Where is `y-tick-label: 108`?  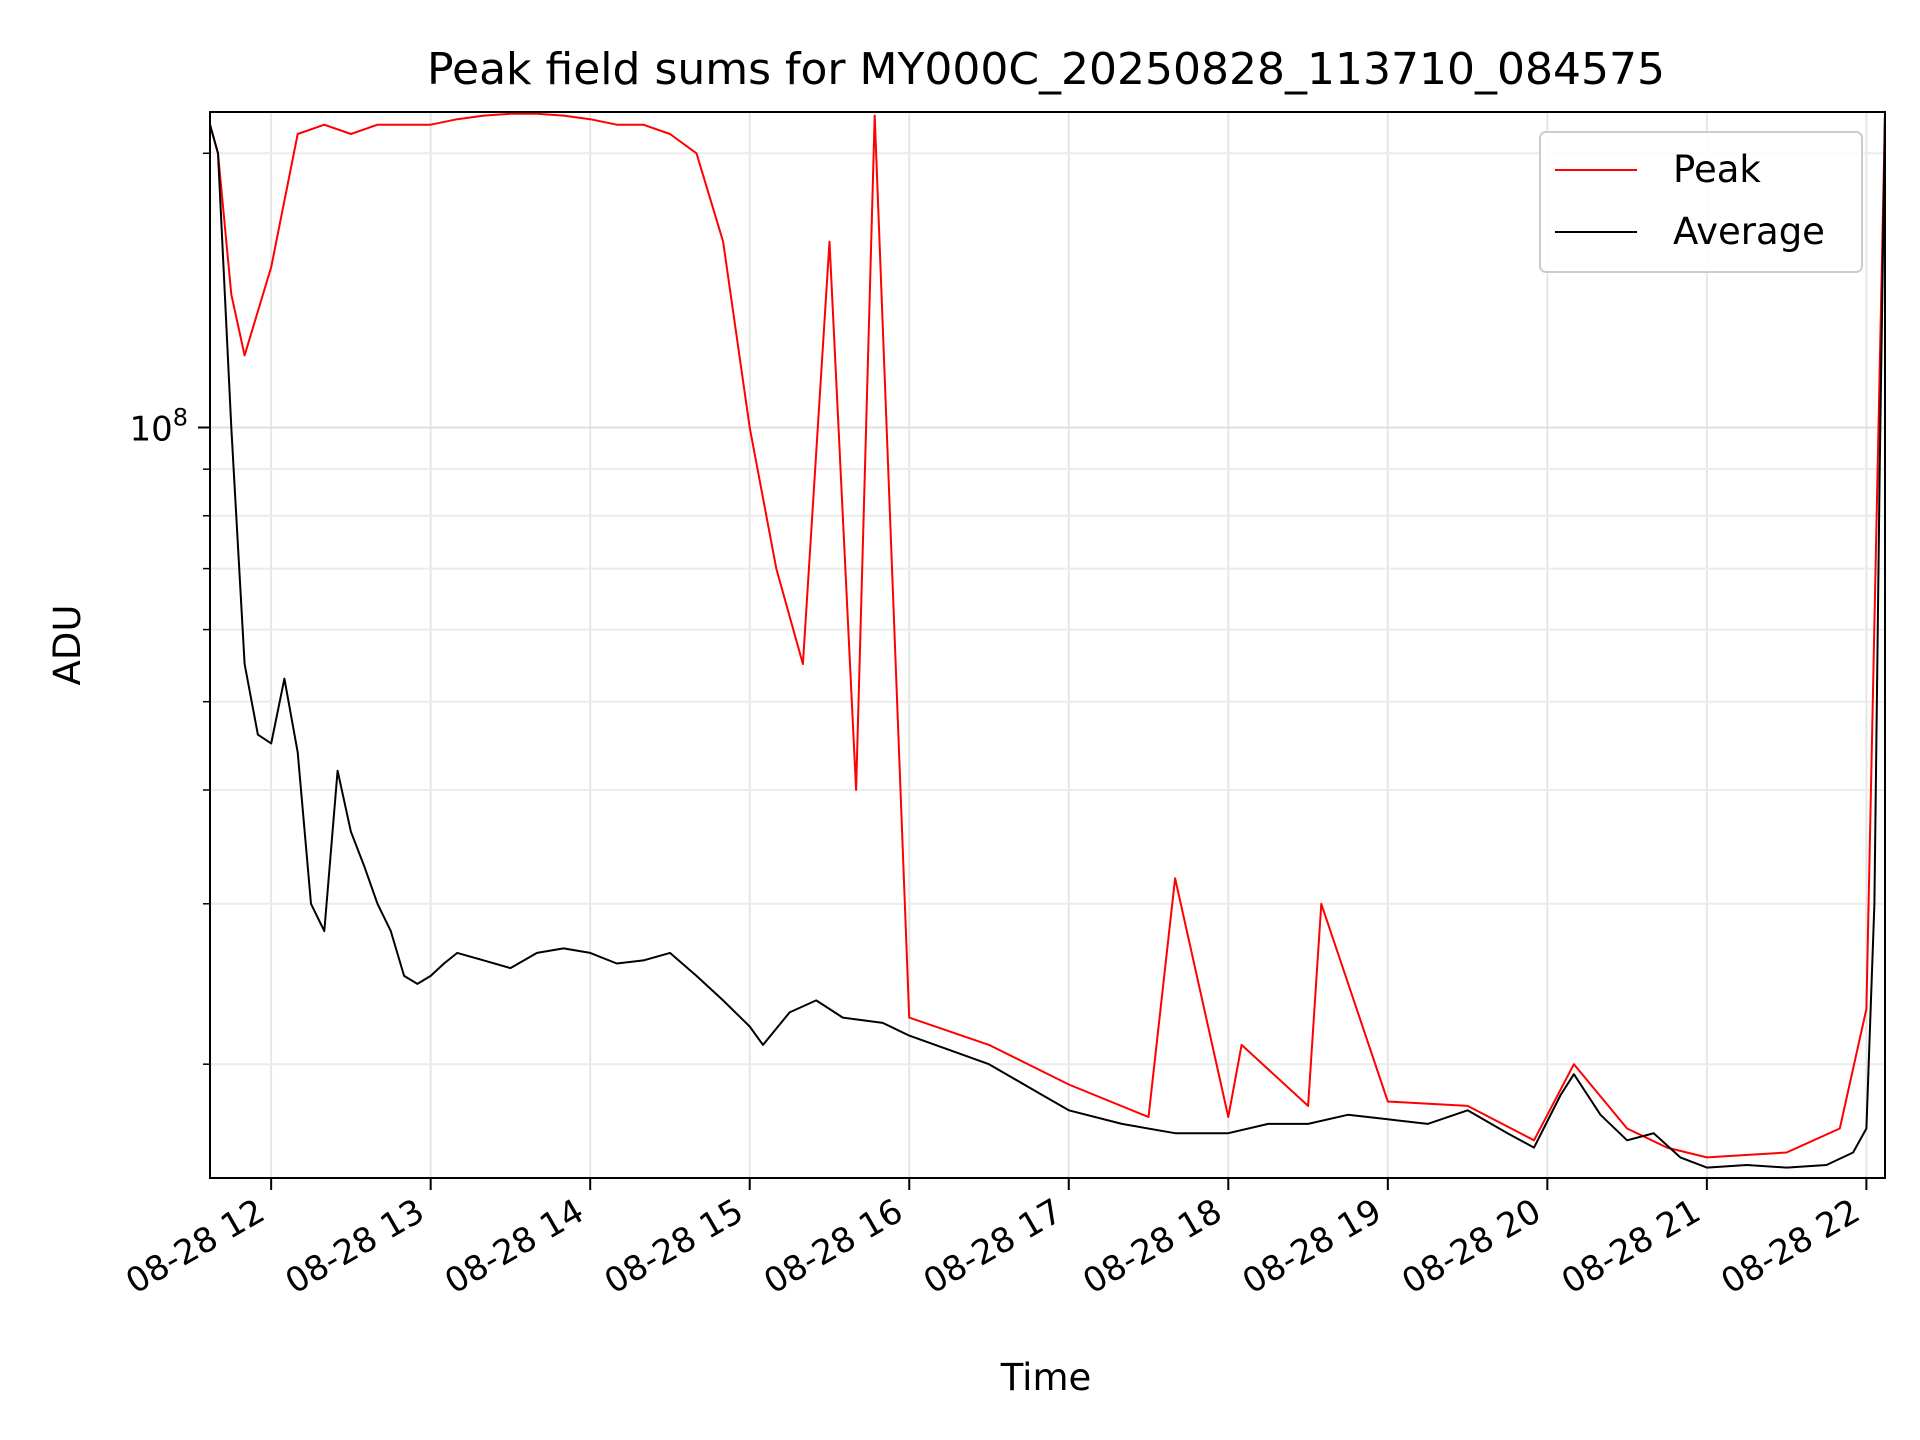
y-tick-label: 108 is located at coordinates (158, 426).